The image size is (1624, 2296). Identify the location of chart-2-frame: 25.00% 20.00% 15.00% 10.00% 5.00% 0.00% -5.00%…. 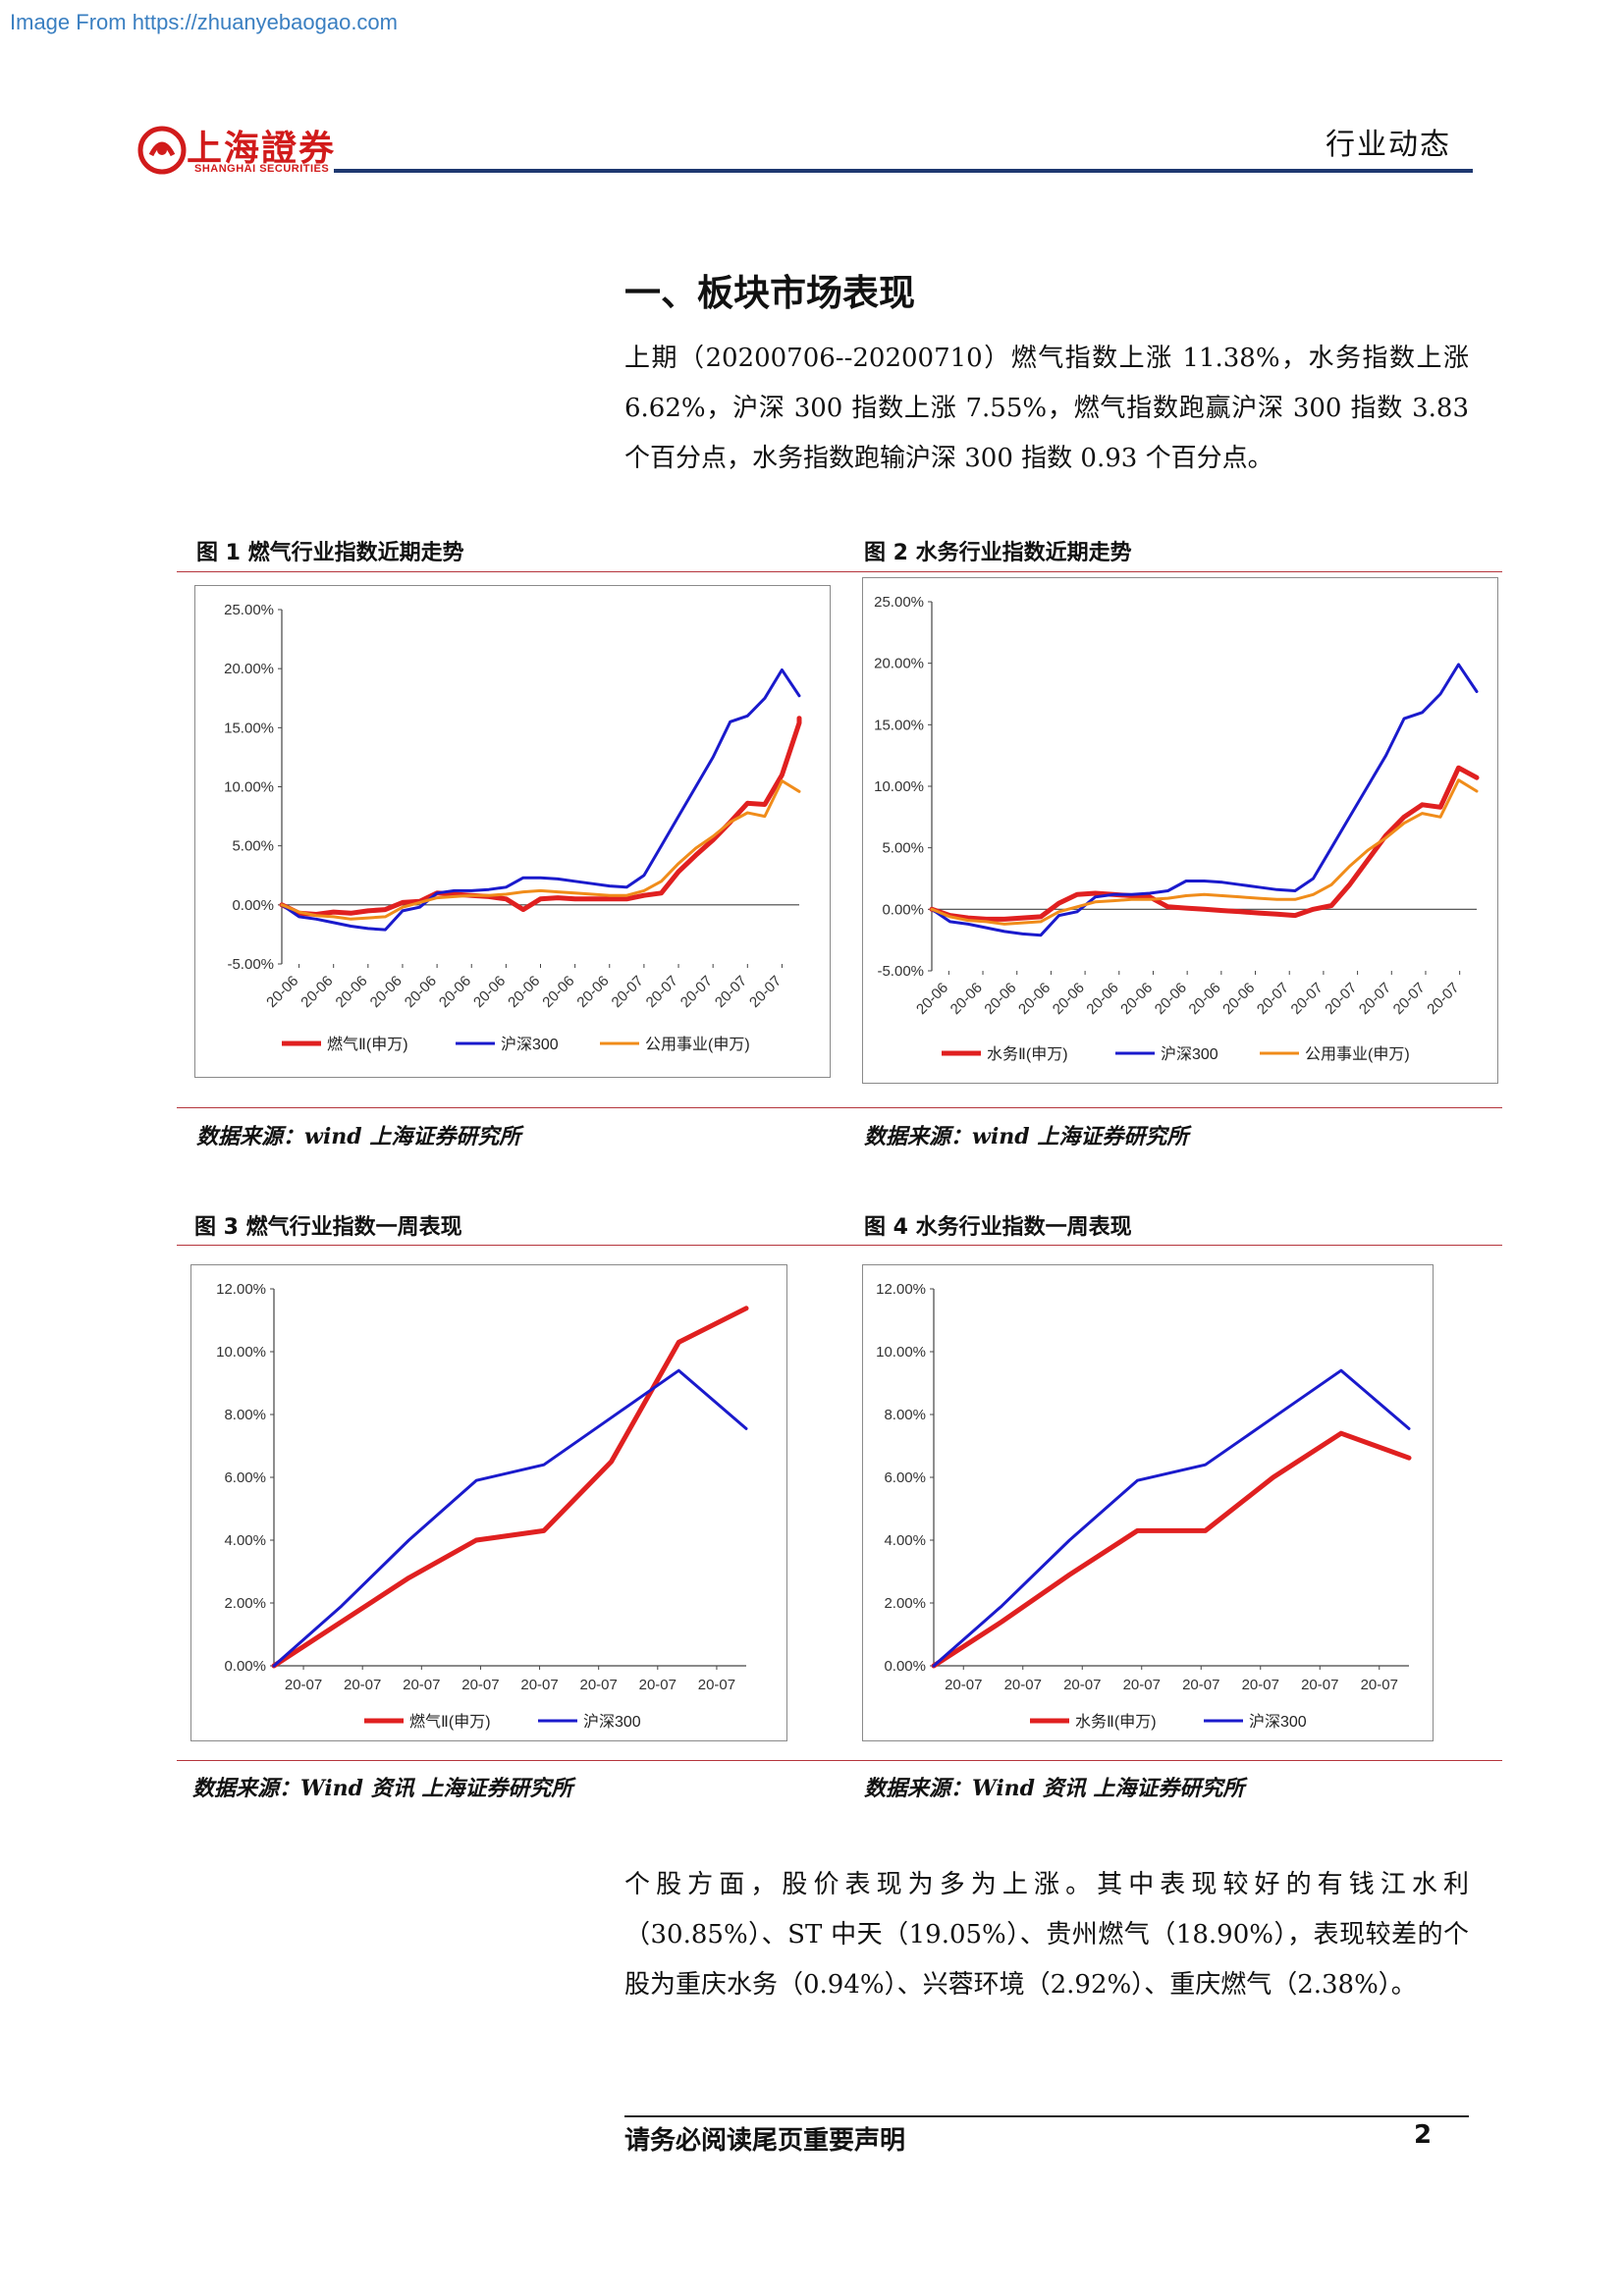
(1180, 830).